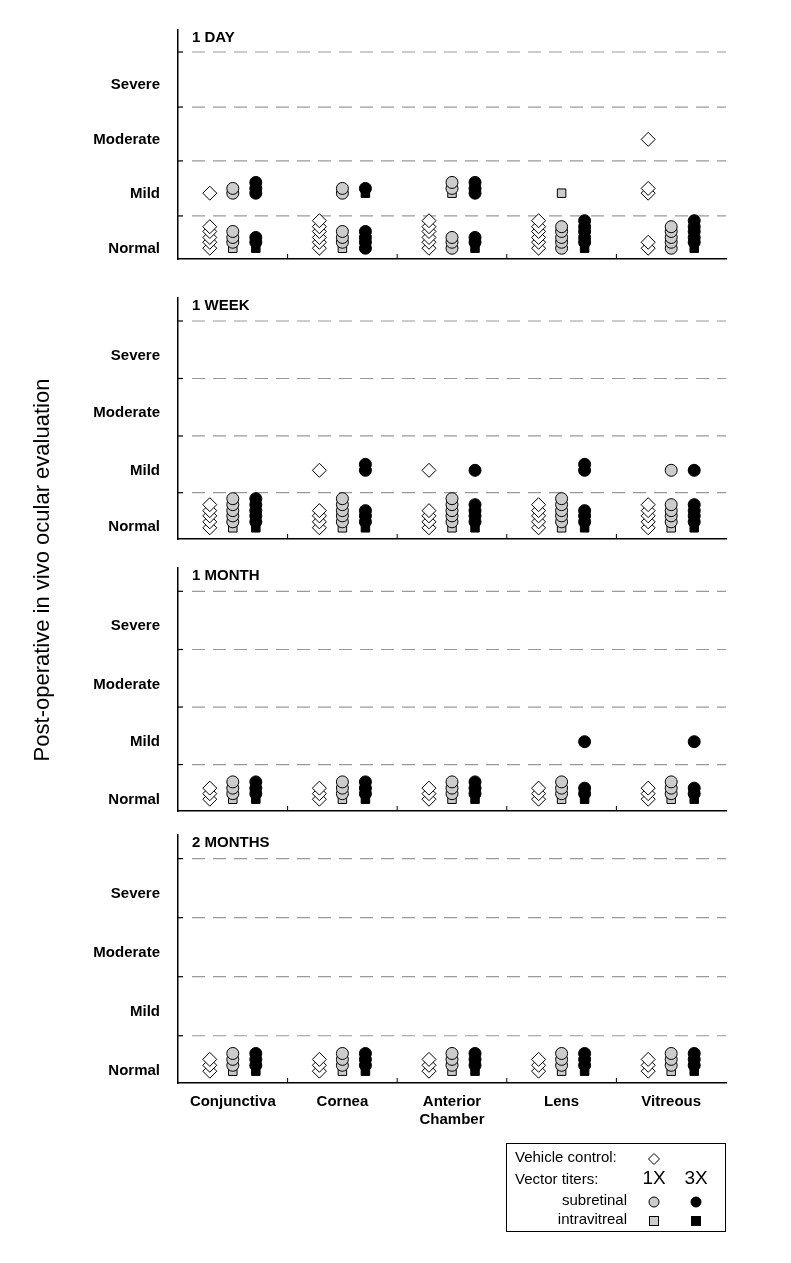 The width and height of the screenshot is (791, 1263). I want to click on x-tick-label: Conjunctiva, so click(233, 1101).